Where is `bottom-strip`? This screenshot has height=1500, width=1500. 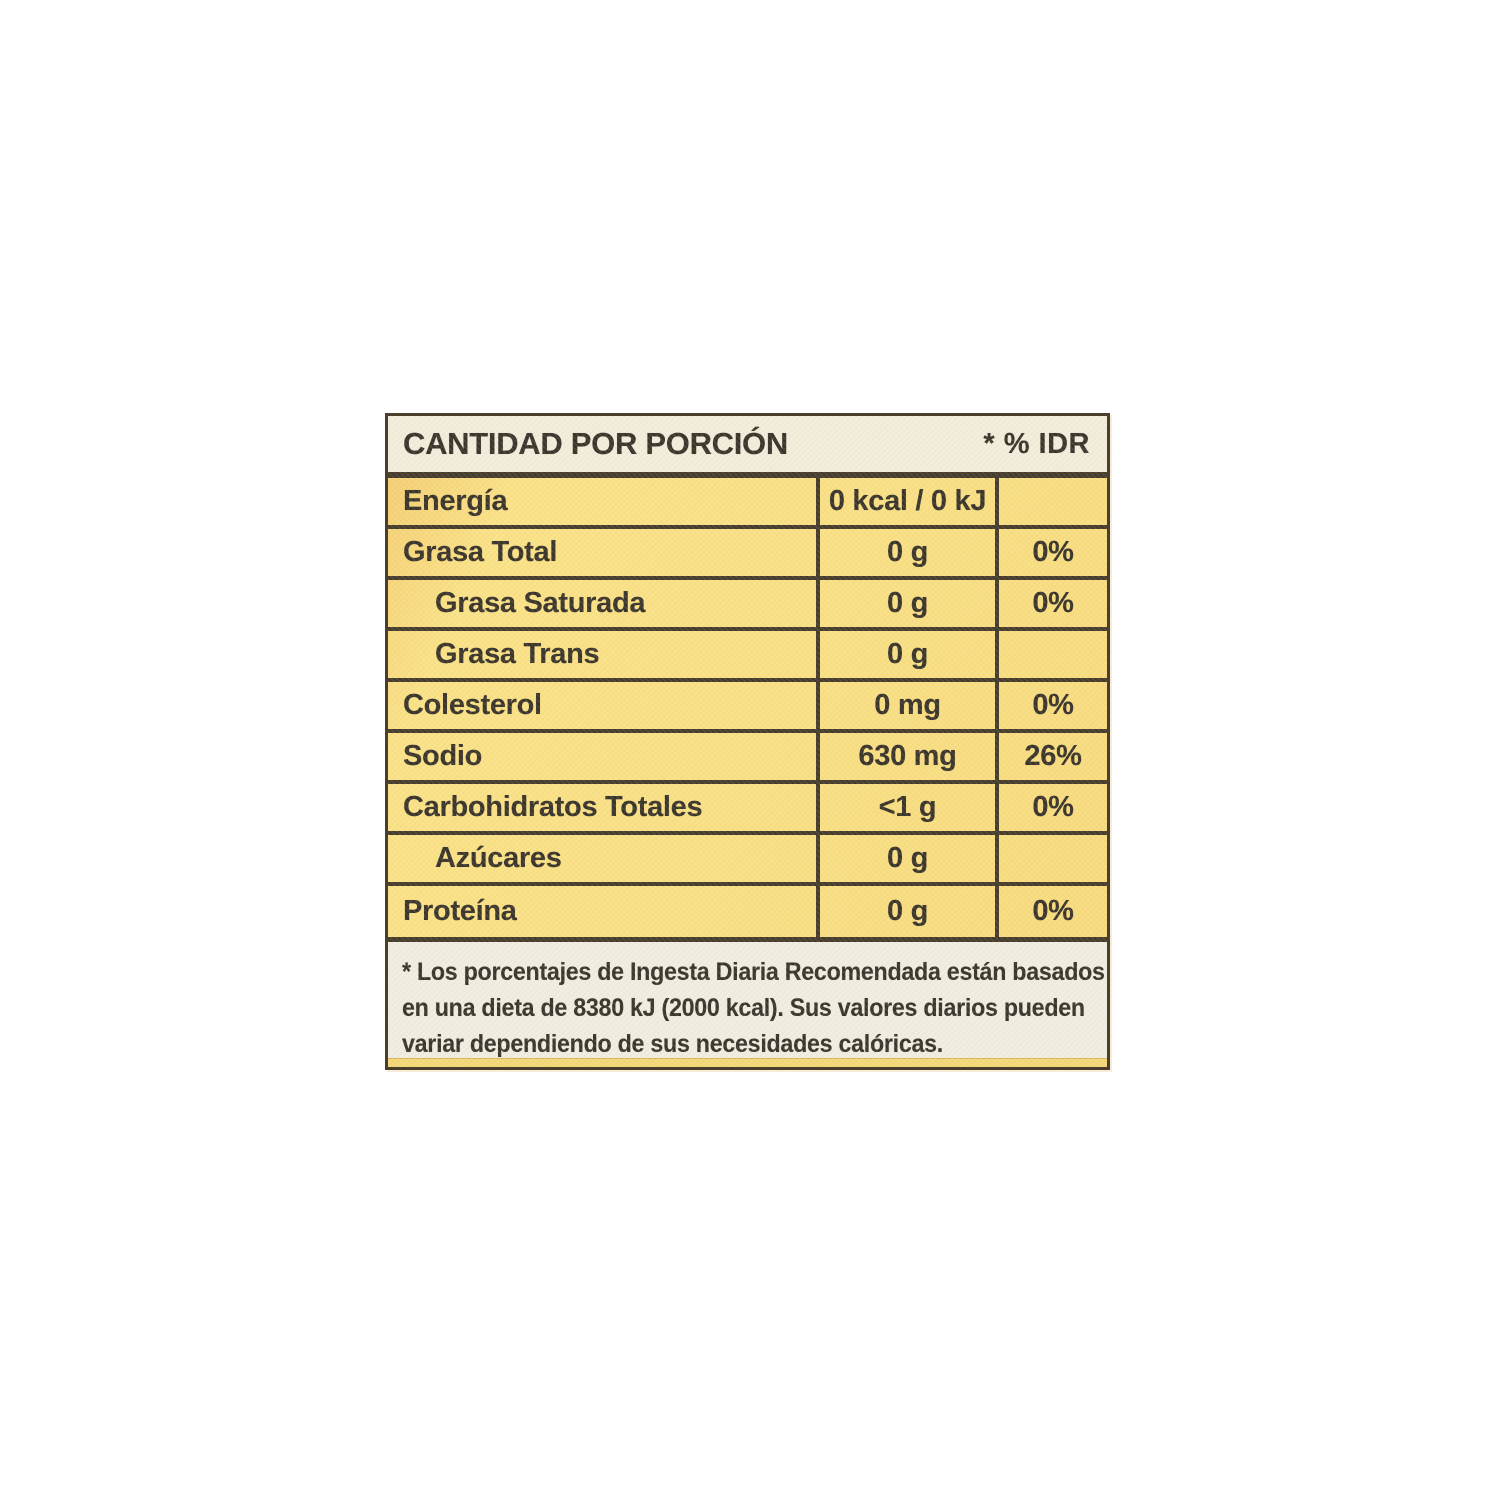 bottom-strip is located at coordinates (747, 1062).